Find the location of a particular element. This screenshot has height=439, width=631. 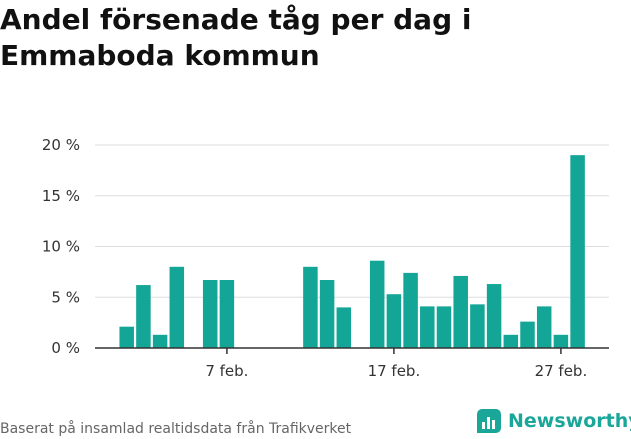

newsworthy-logo: Newsworthy is located at coordinates (553, 421).